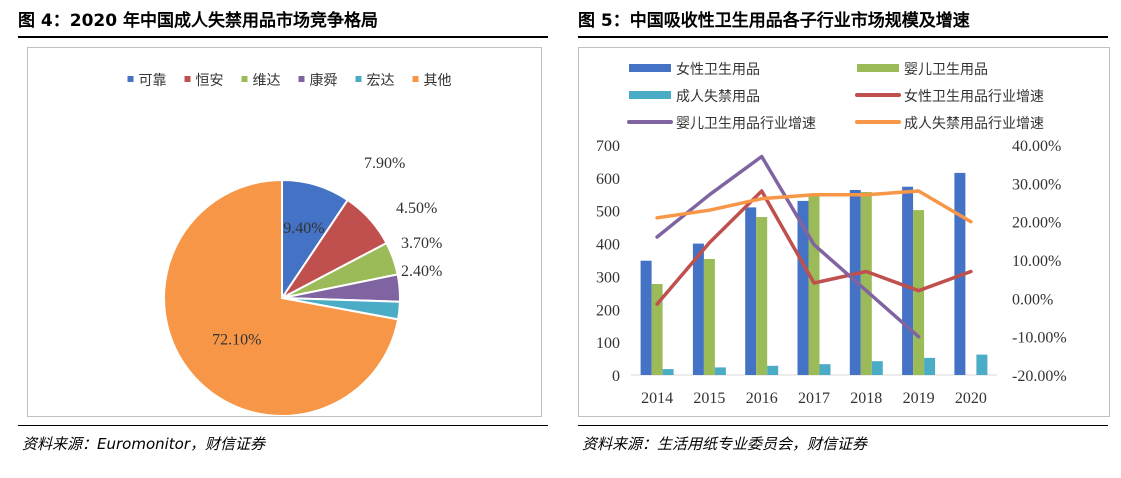 This screenshot has height=478, width=1121. What do you see at coordinates (327, 252) in the screenshot?
I see `pie-value-labels: 9.40% 7.90% 4.50% 3.70% 2.40% 72.10%` at bounding box center [327, 252].